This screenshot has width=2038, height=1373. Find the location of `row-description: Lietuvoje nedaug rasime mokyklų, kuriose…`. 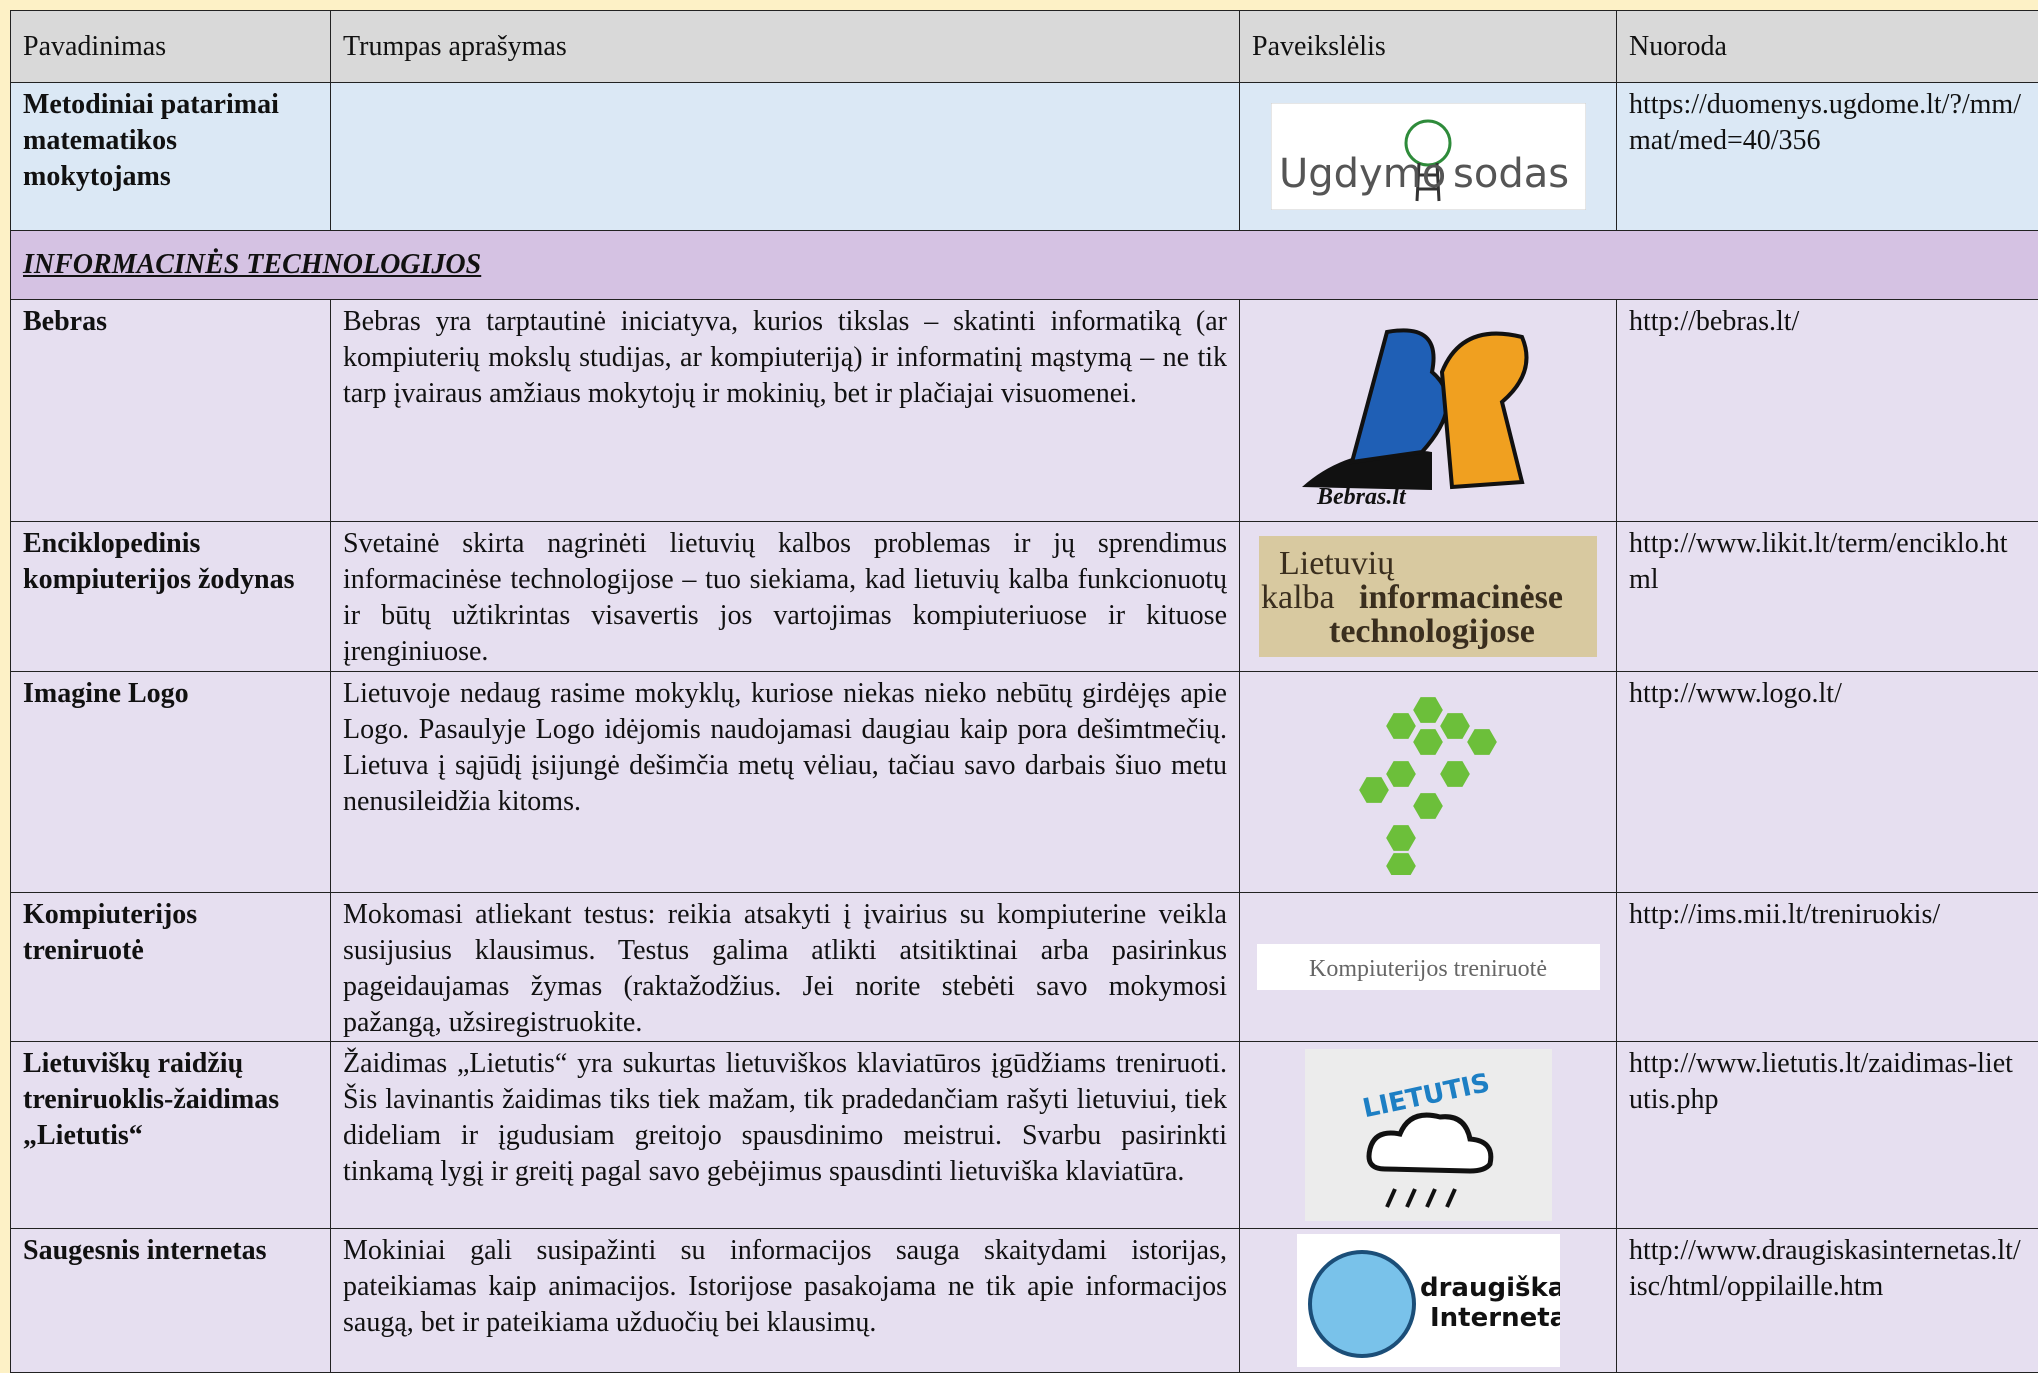

row-description: Lietuvoje nedaug rasime mokyklų, kuriose… is located at coordinates (785, 782).